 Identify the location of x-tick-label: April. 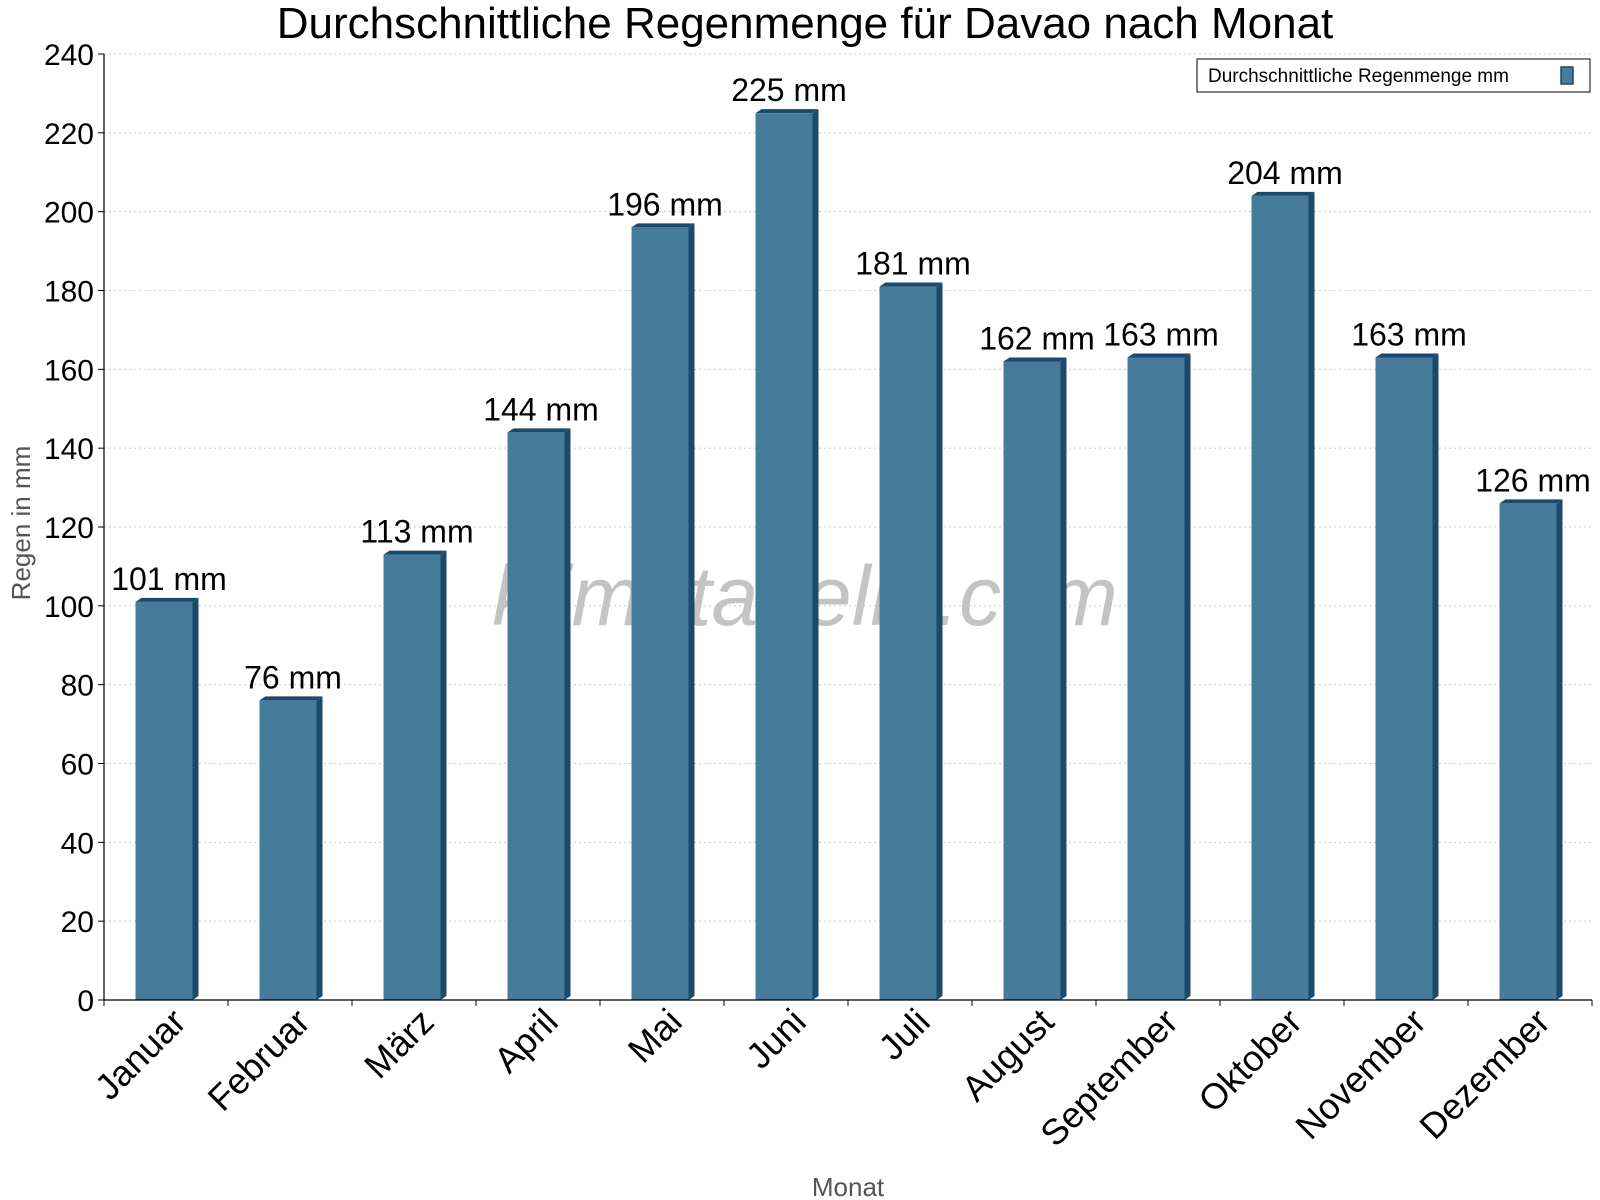
(526, 1041).